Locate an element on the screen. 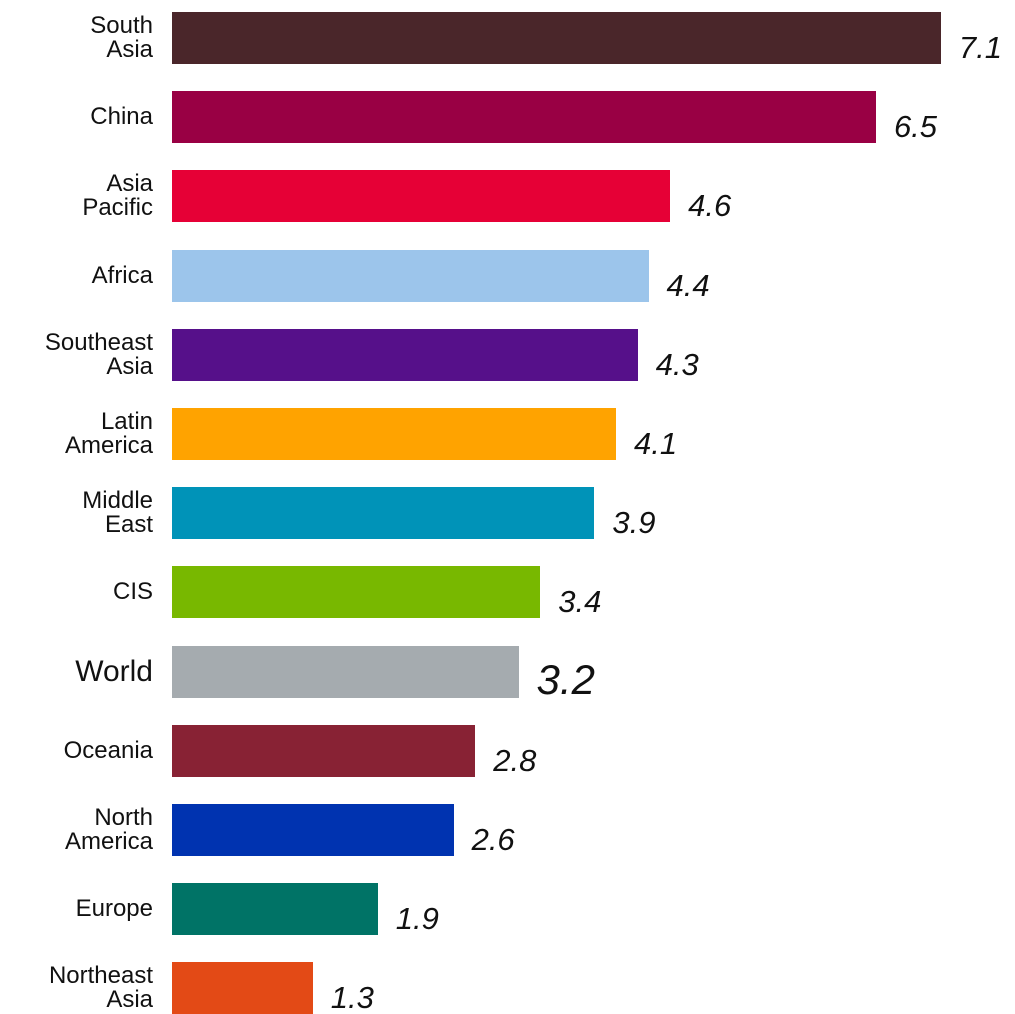 Image resolution: width=1015 pixels, height=1014 pixels. category-label-box: Oceania is located at coordinates (108, 751).